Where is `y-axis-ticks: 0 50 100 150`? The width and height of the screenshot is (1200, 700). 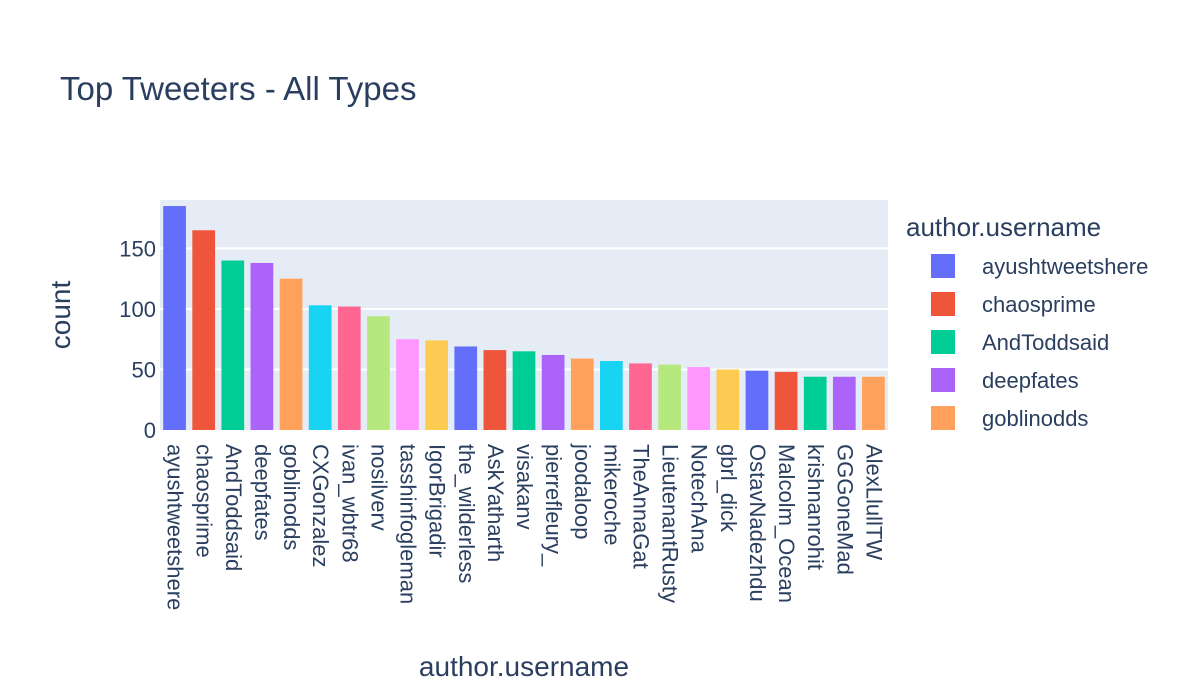 y-axis-ticks: 0 50 100 150 is located at coordinates (137, 339).